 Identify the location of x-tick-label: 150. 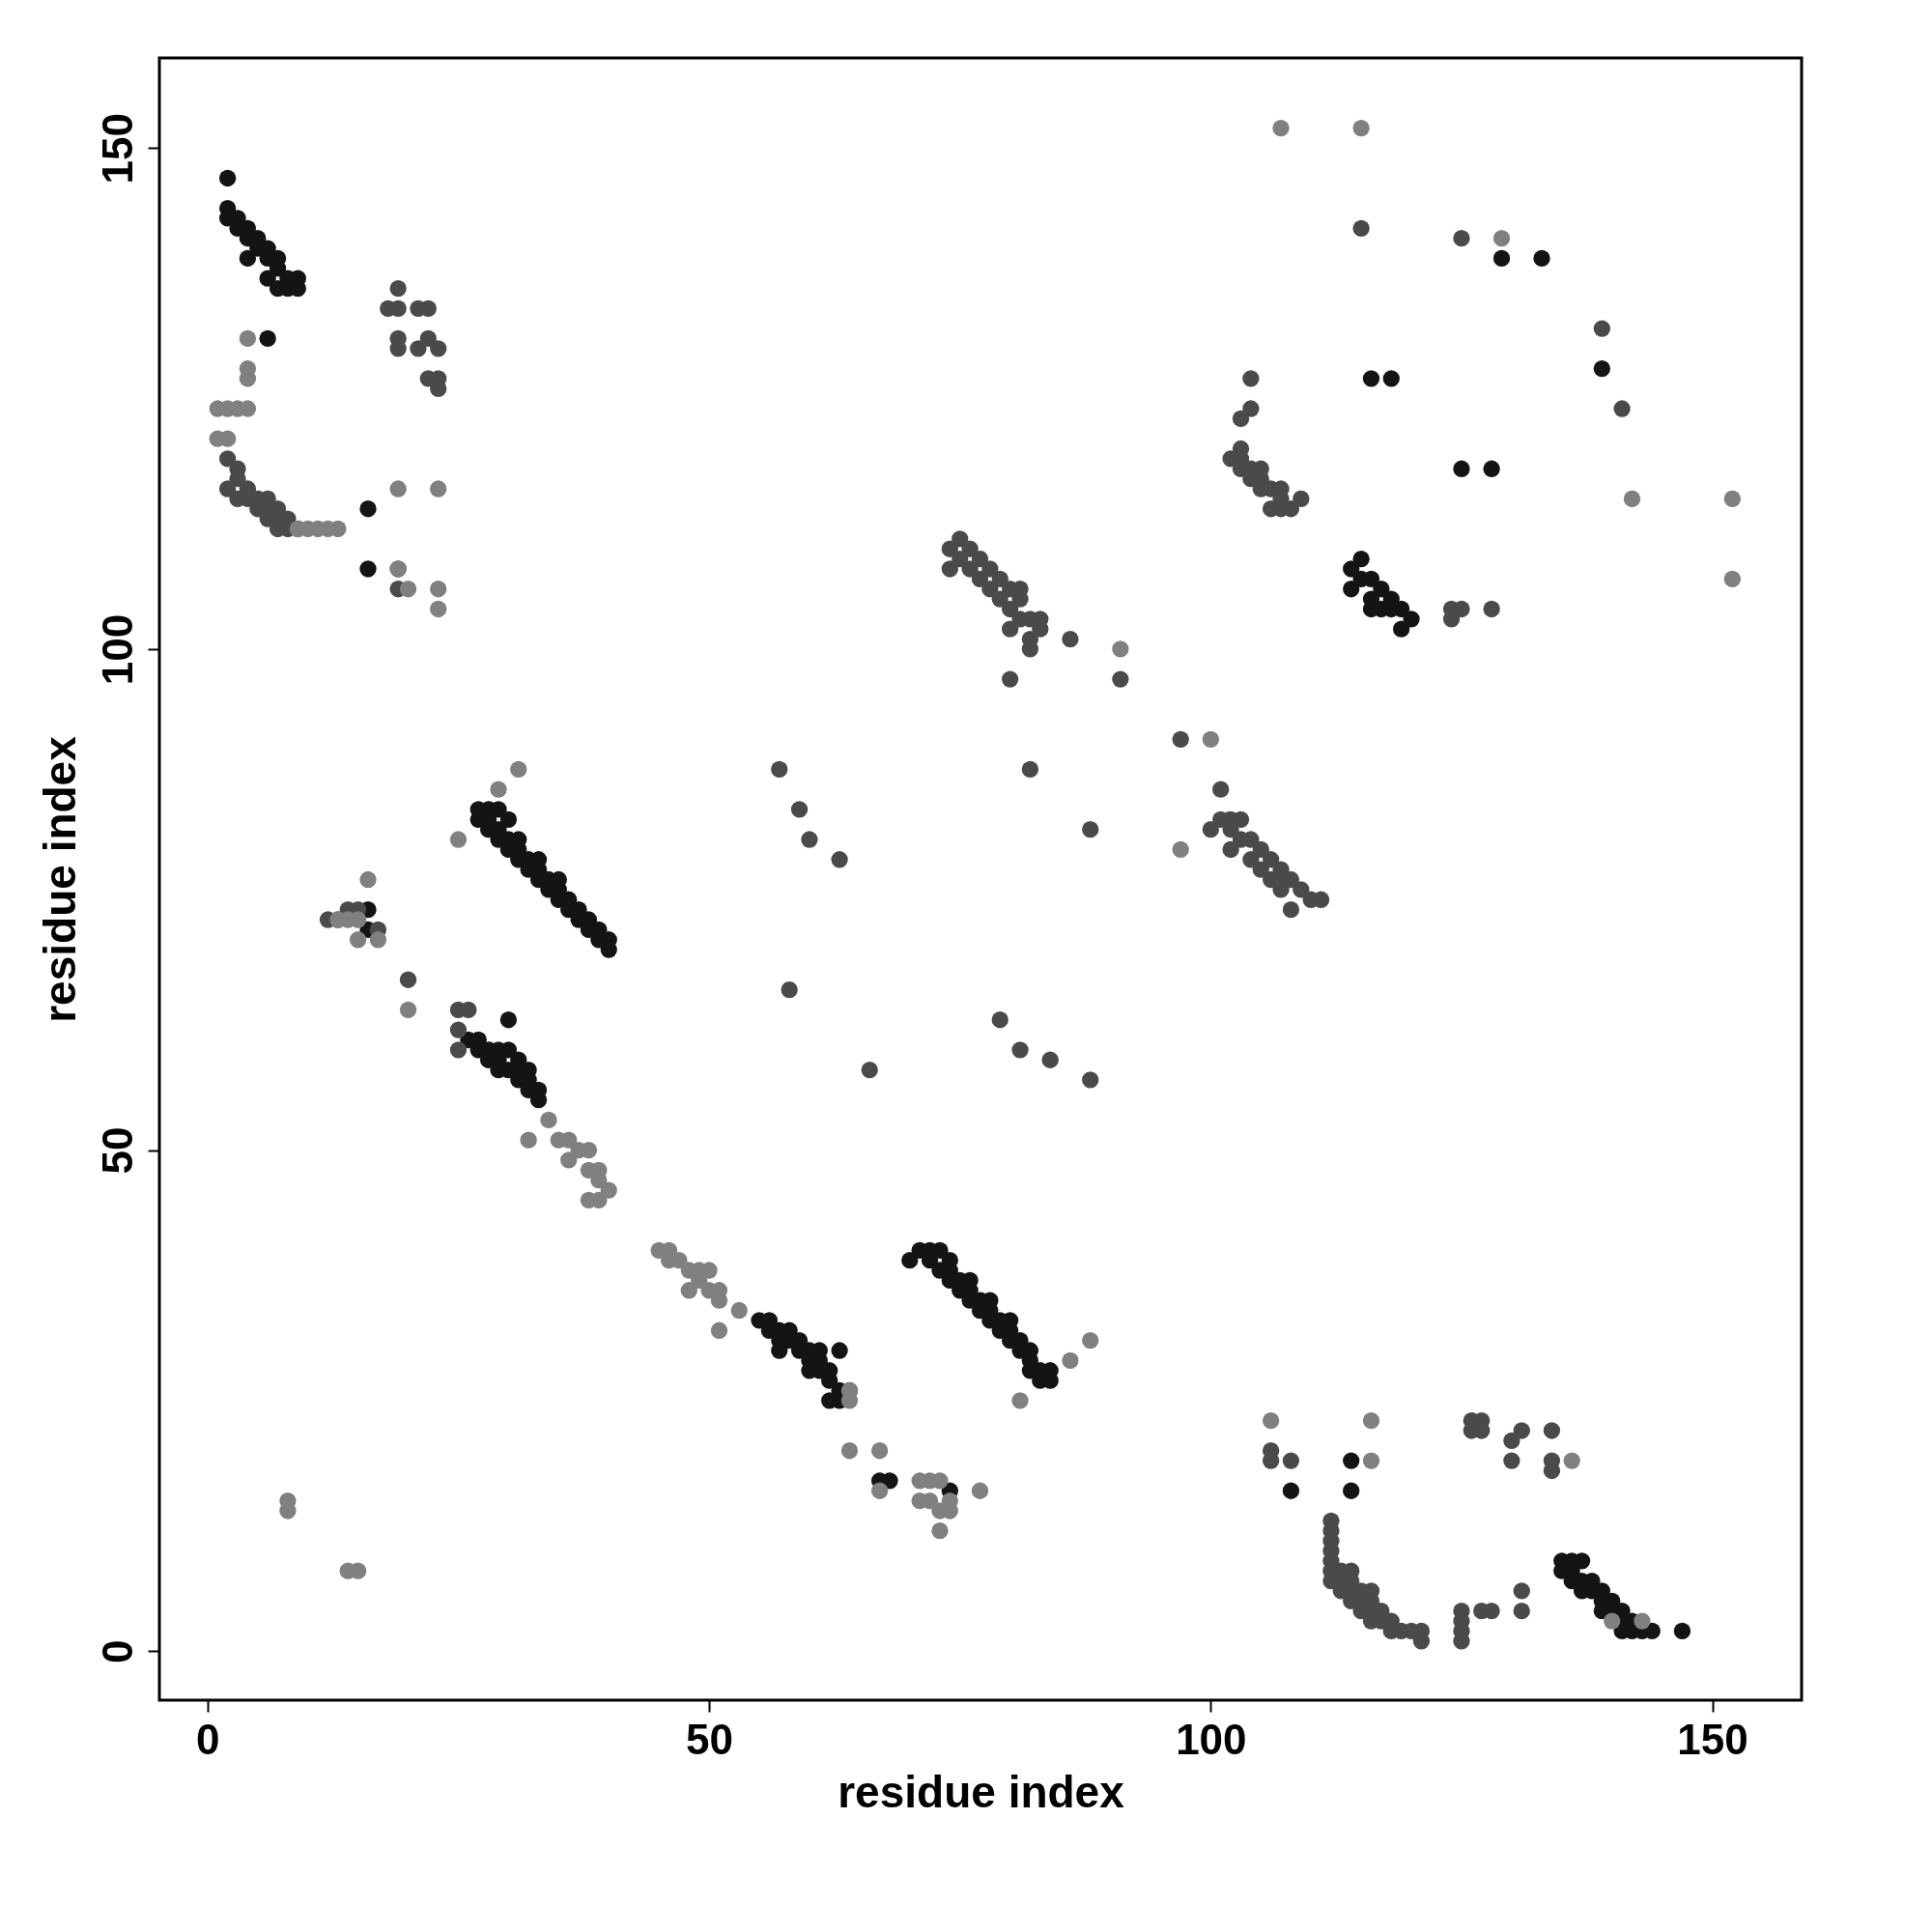
(1712, 1739).